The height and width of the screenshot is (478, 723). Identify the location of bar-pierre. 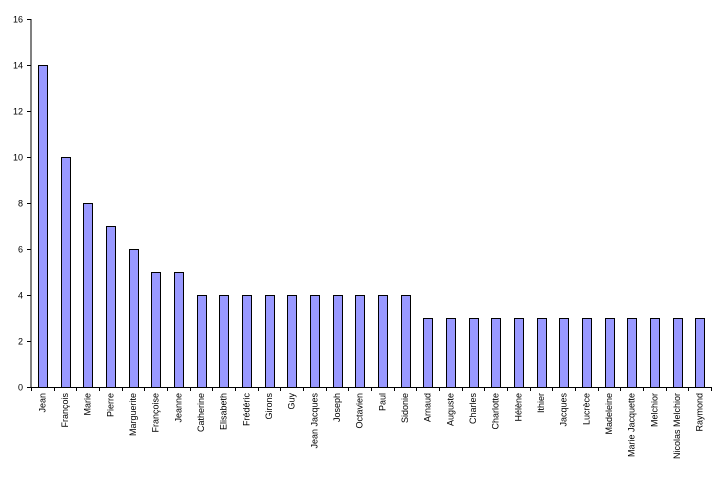
(111, 307).